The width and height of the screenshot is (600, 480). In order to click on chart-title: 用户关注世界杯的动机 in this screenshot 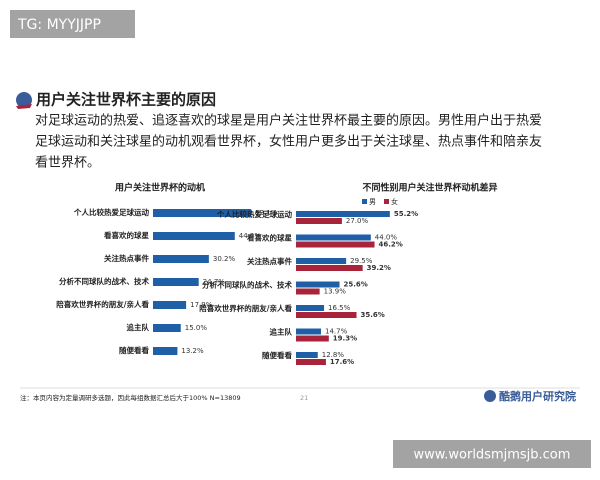, I will do `click(159, 188)`.